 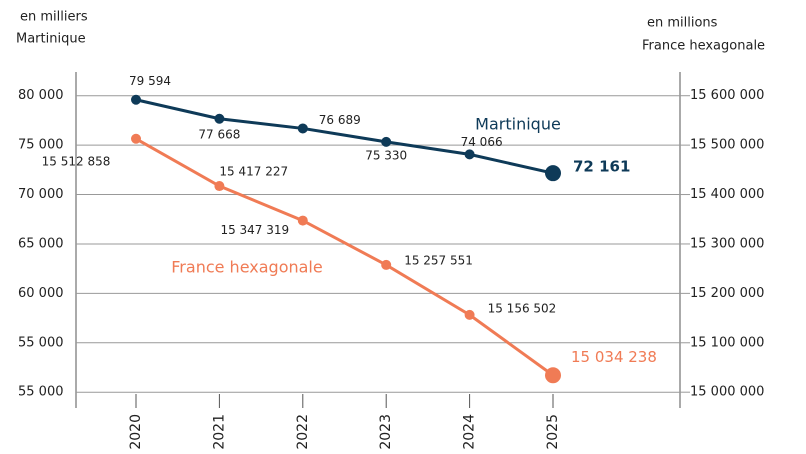 What do you see at coordinates (51, 39) in the screenshot?
I see `y-axis-title: Martinique` at bounding box center [51, 39].